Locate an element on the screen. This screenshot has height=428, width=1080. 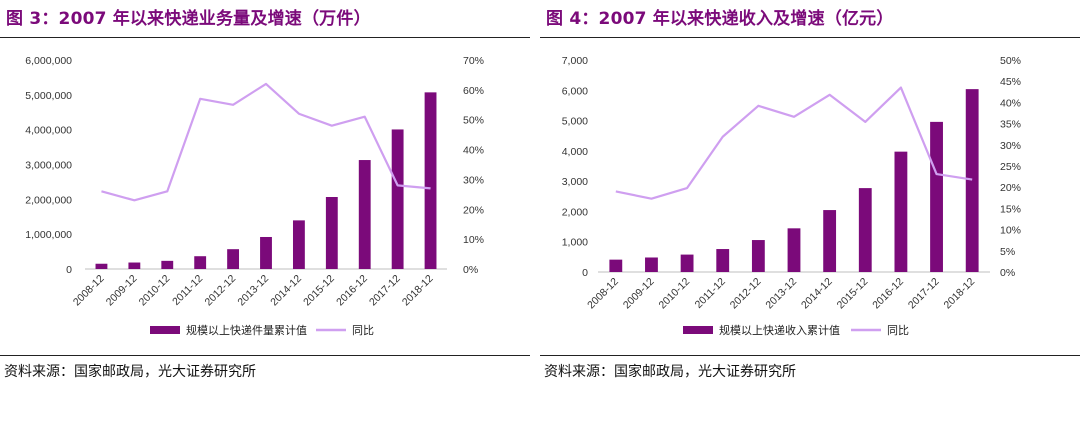
right-axis-tick-label: 60% is located at coordinates (473, 91).